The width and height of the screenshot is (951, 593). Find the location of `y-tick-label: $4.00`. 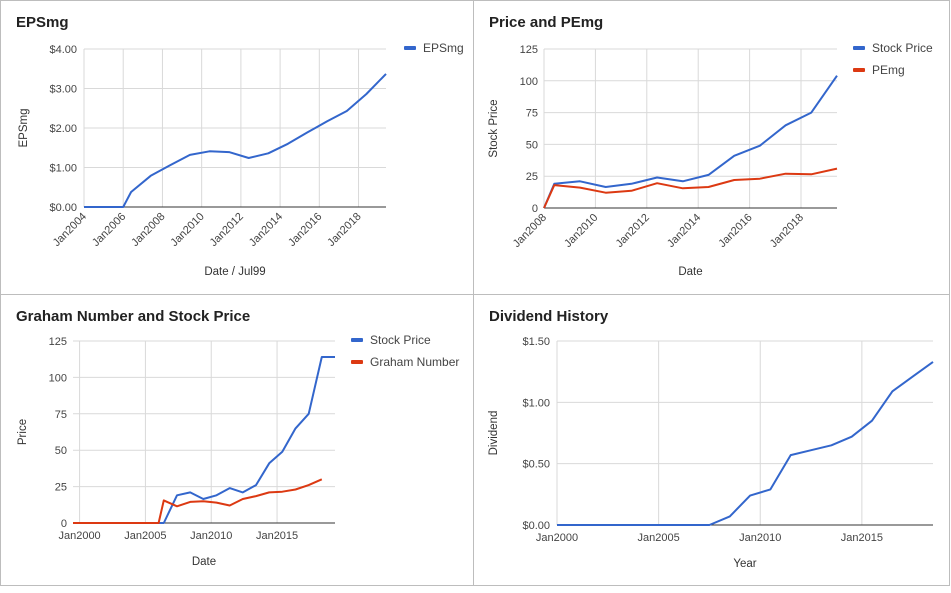

y-tick-label: $4.00 is located at coordinates (63, 50).